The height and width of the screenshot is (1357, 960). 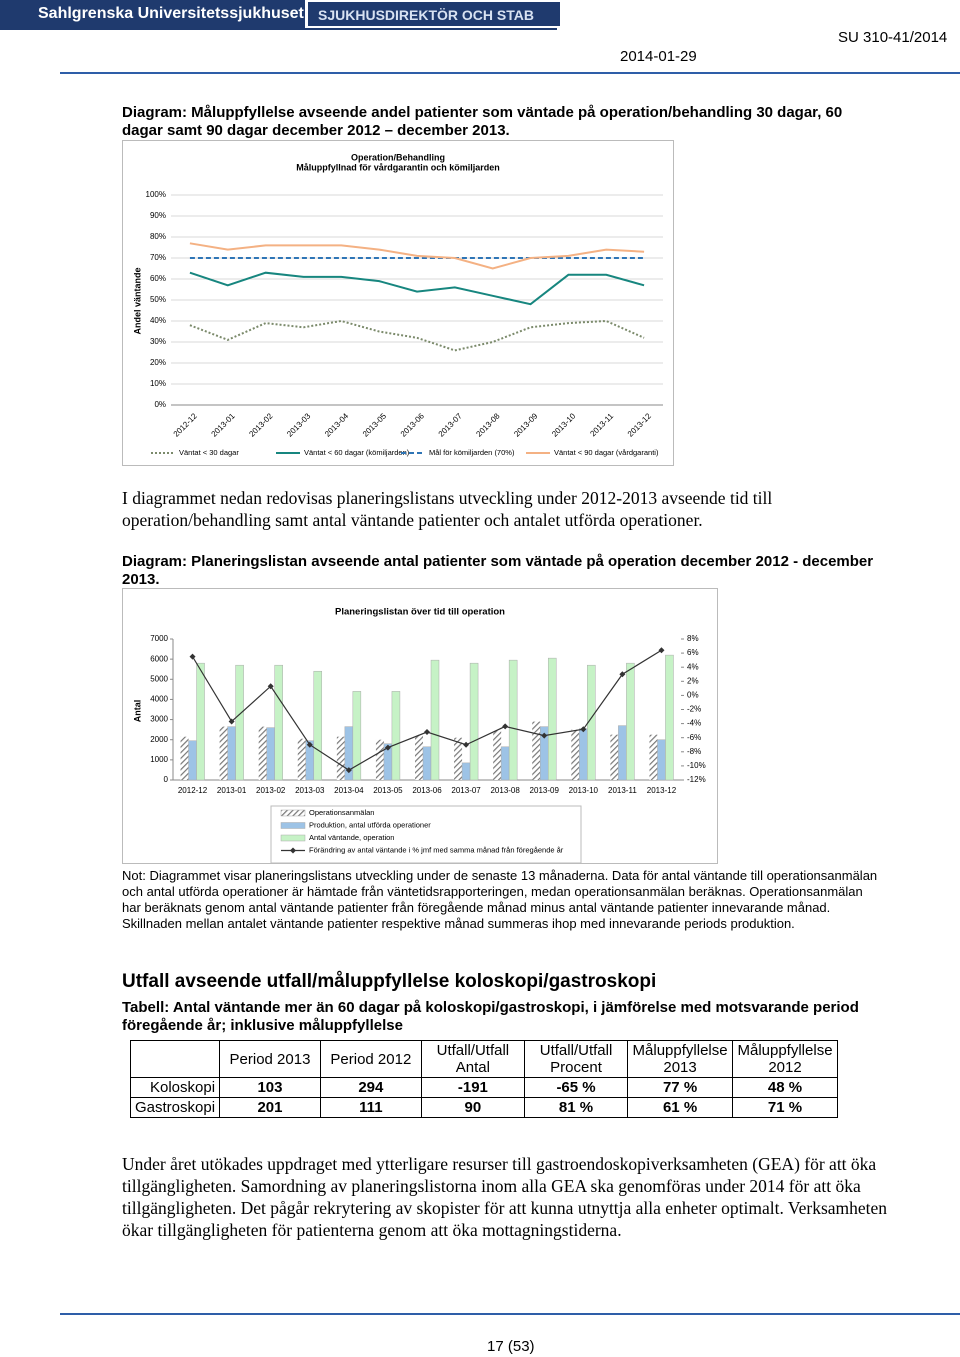 I want to click on table-cell: 201, so click(x=270, y=1107).